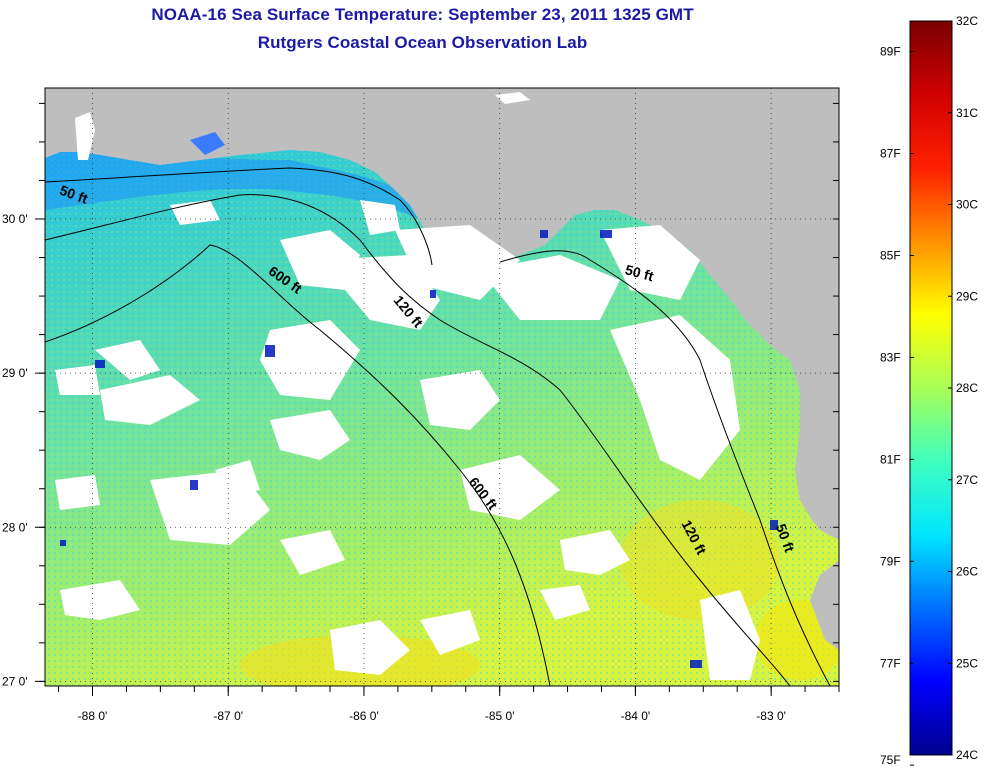  I want to click on colorbar-celsius-labels: 32C 31C 30C 29C 28C 27C 26C 25C 24C, so click(963, 388).